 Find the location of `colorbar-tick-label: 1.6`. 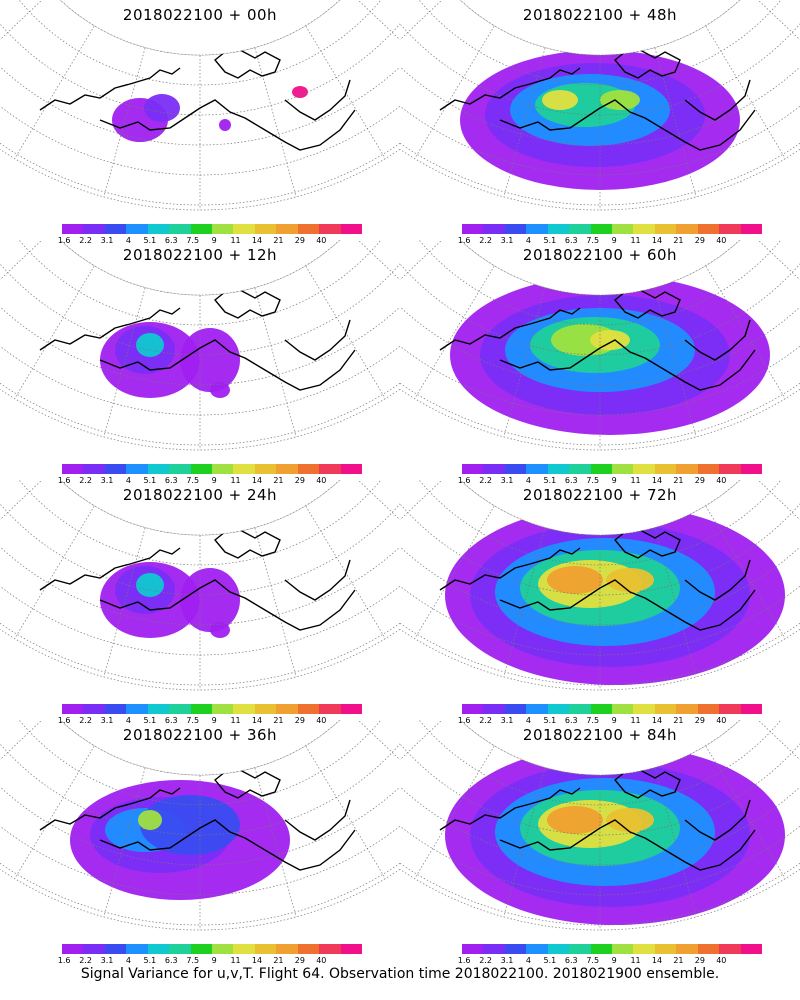

colorbar-tick-label: 1.6 is located at coordinates (64, 240).